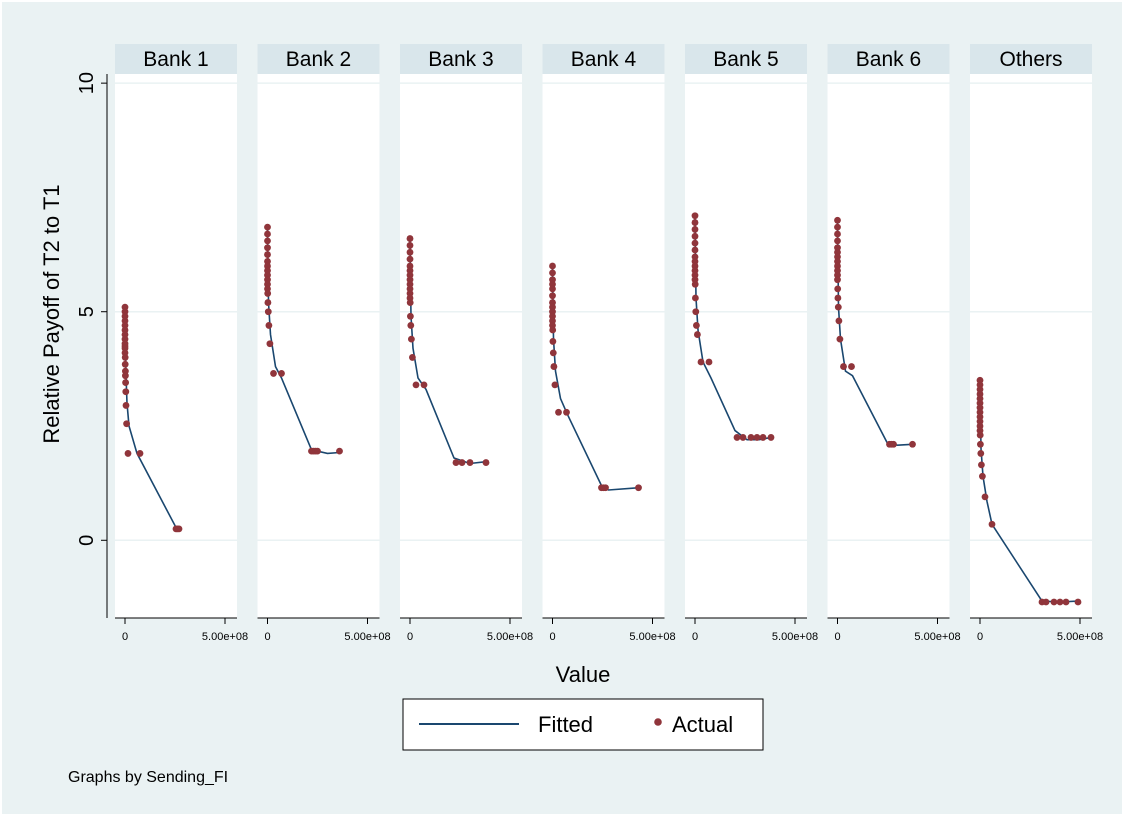  What do you see at coordinates (87, 540) in the screenshot?
I see `y-tick-label: 0` at bounding box center [87, 540].